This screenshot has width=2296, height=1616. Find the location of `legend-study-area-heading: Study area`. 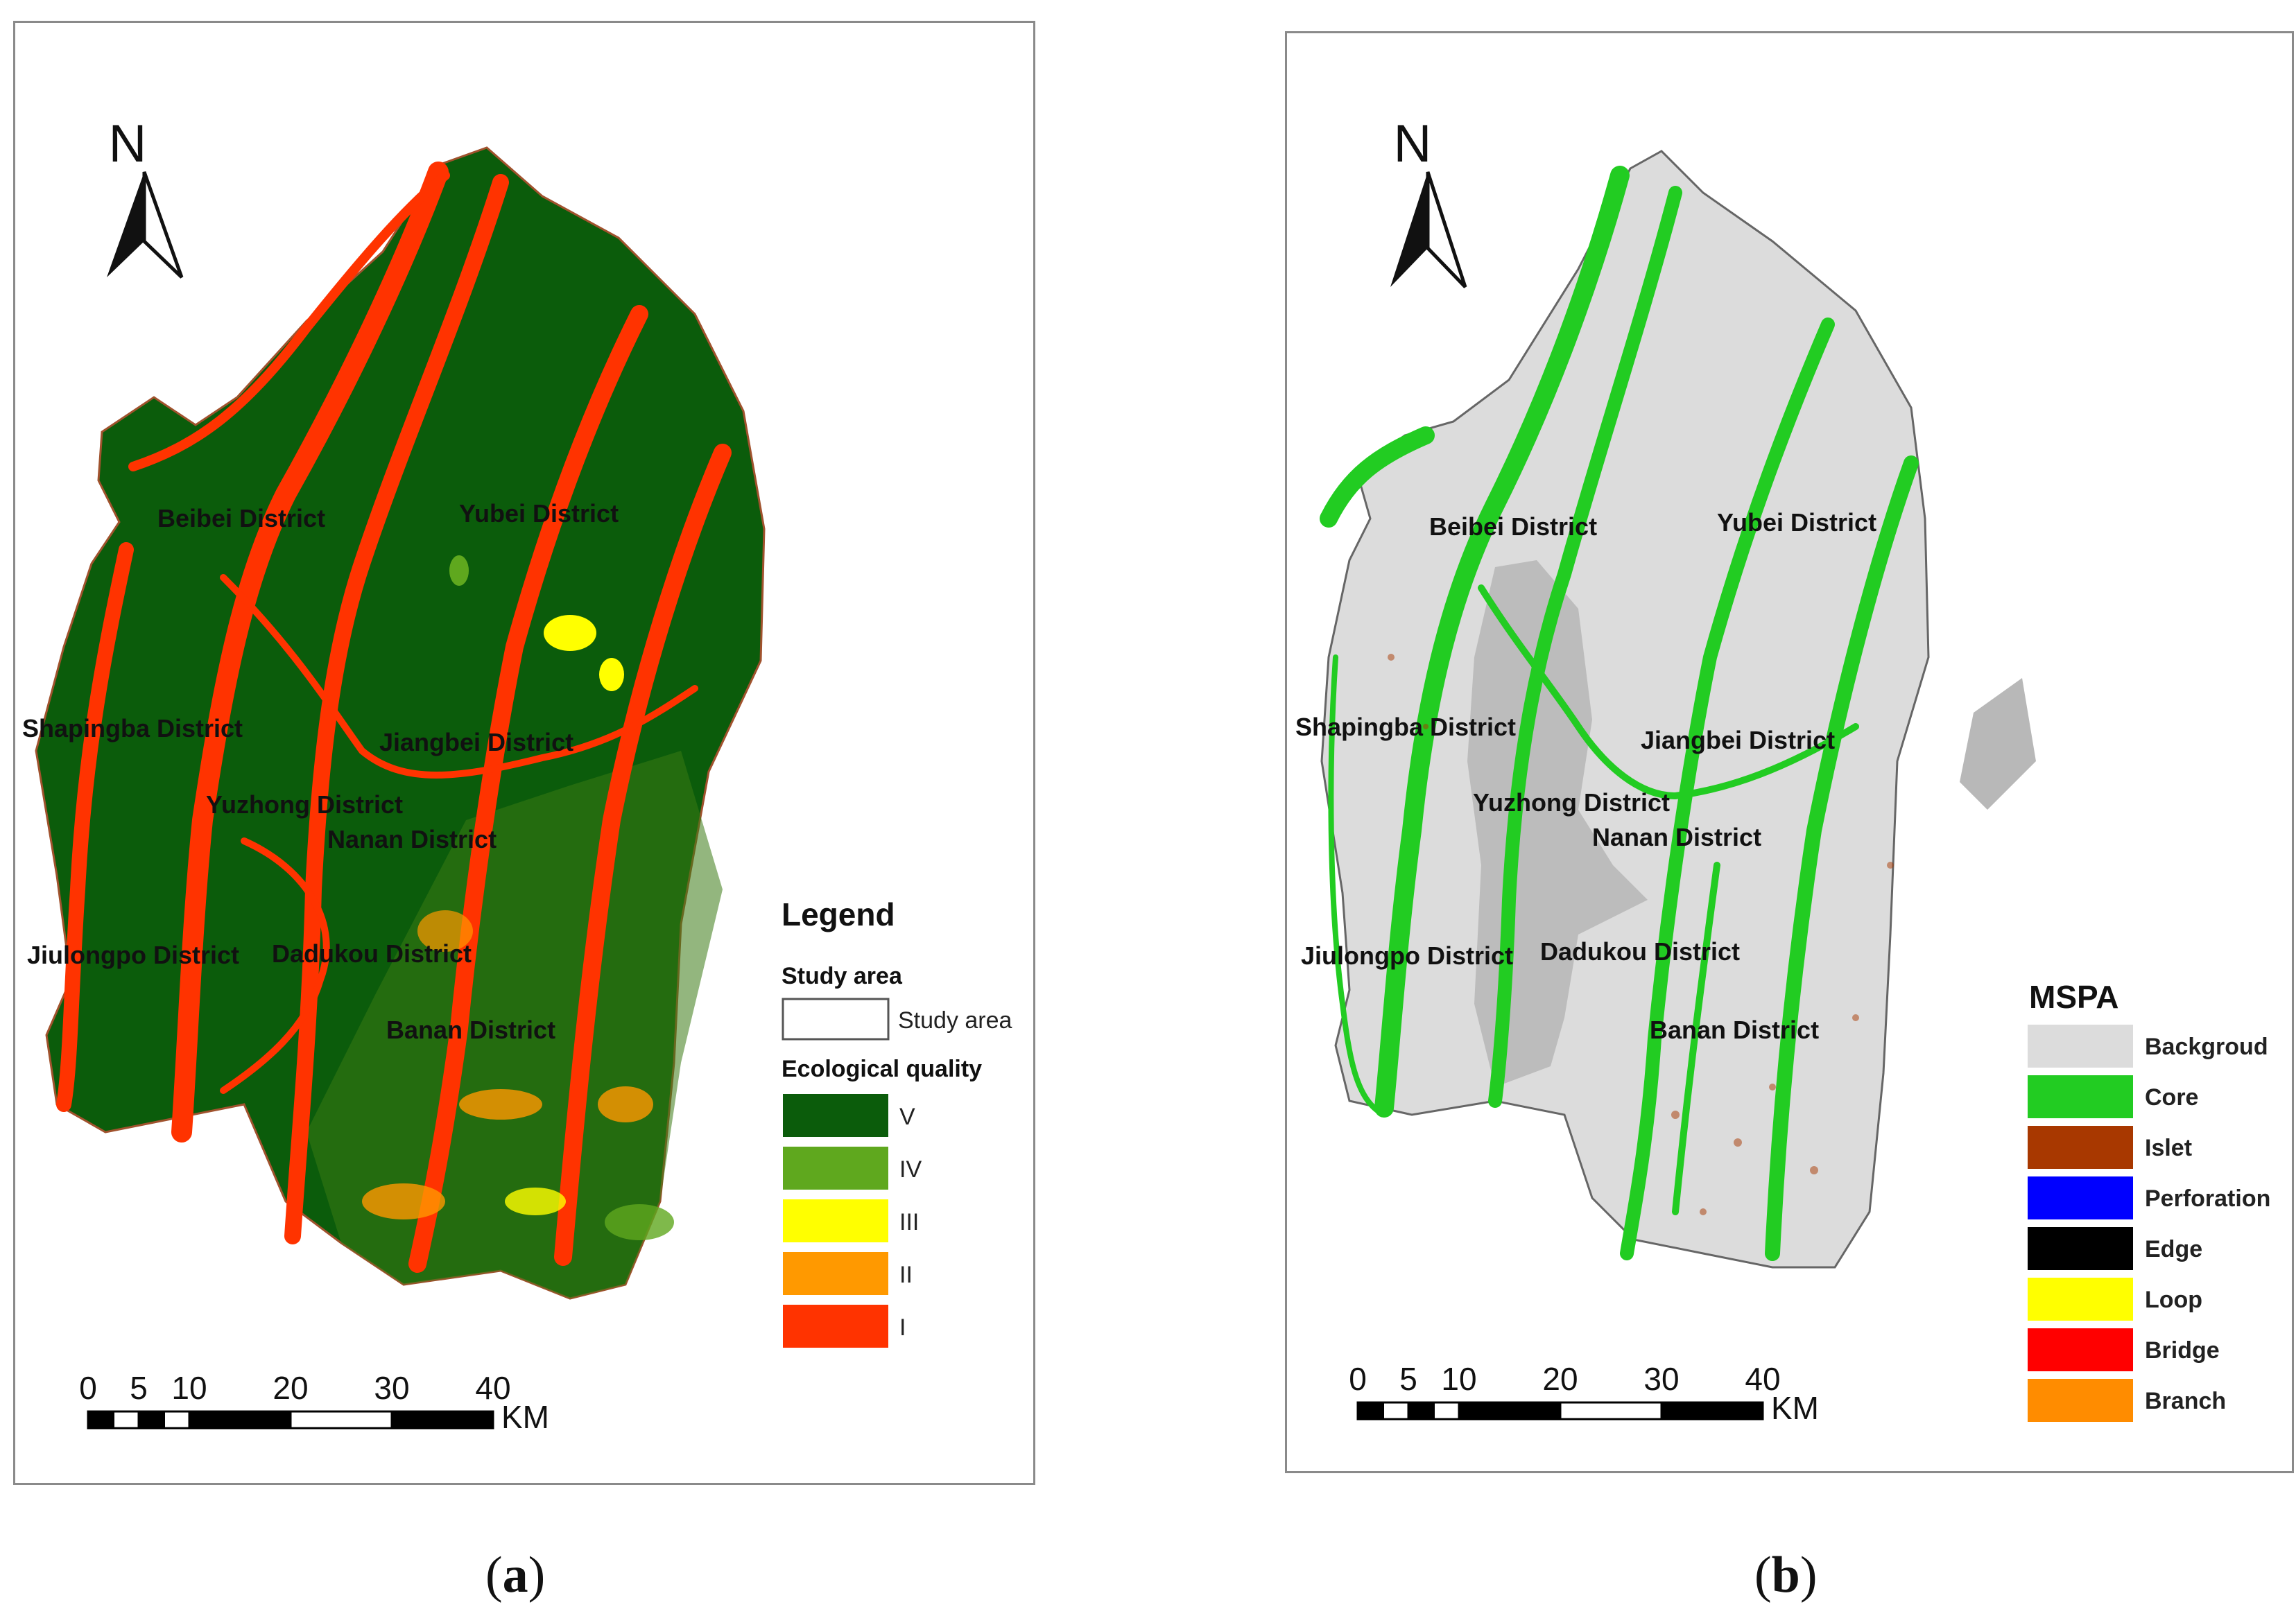

legend-study-area-heading: Study area is located at coordinates (842, 976).